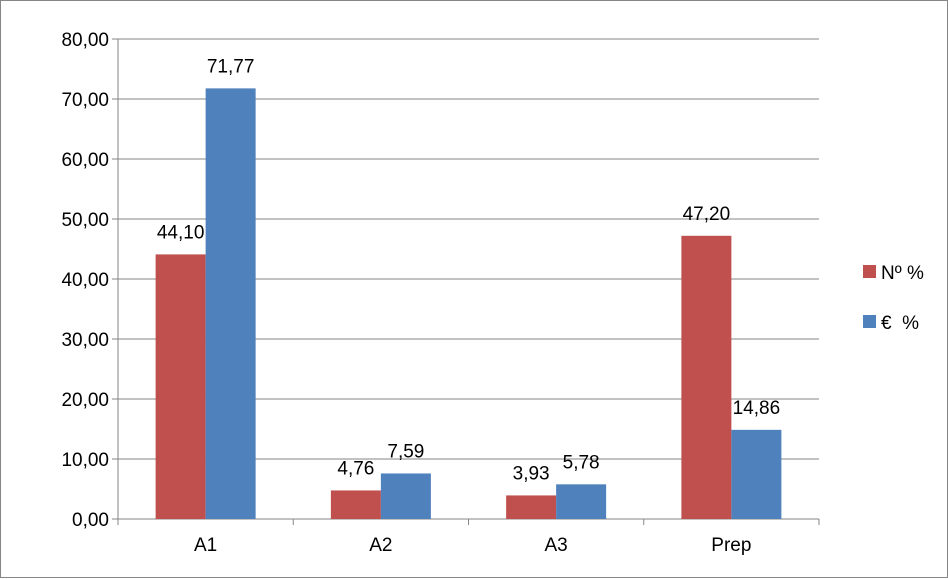 This screenshot has height=579, width=948. Describe the element at coordinates (405, 451) in the screenshot. I see `data-label: 7,59` at that location.